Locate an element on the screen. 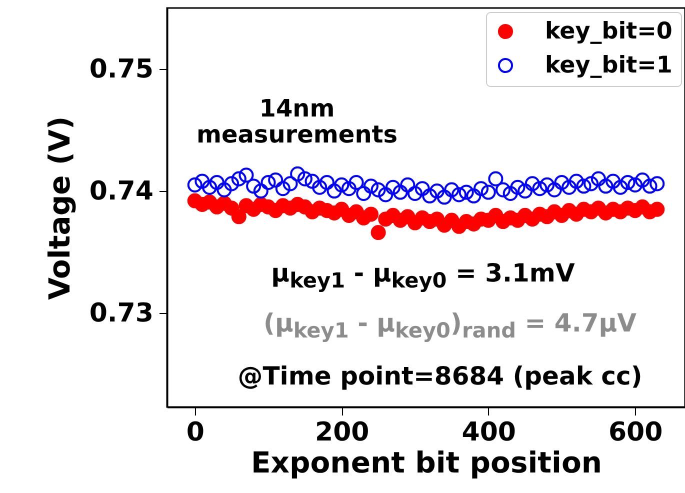  annotation: @Time point=8684 (peak cc) is located at coordinates (440, 375).